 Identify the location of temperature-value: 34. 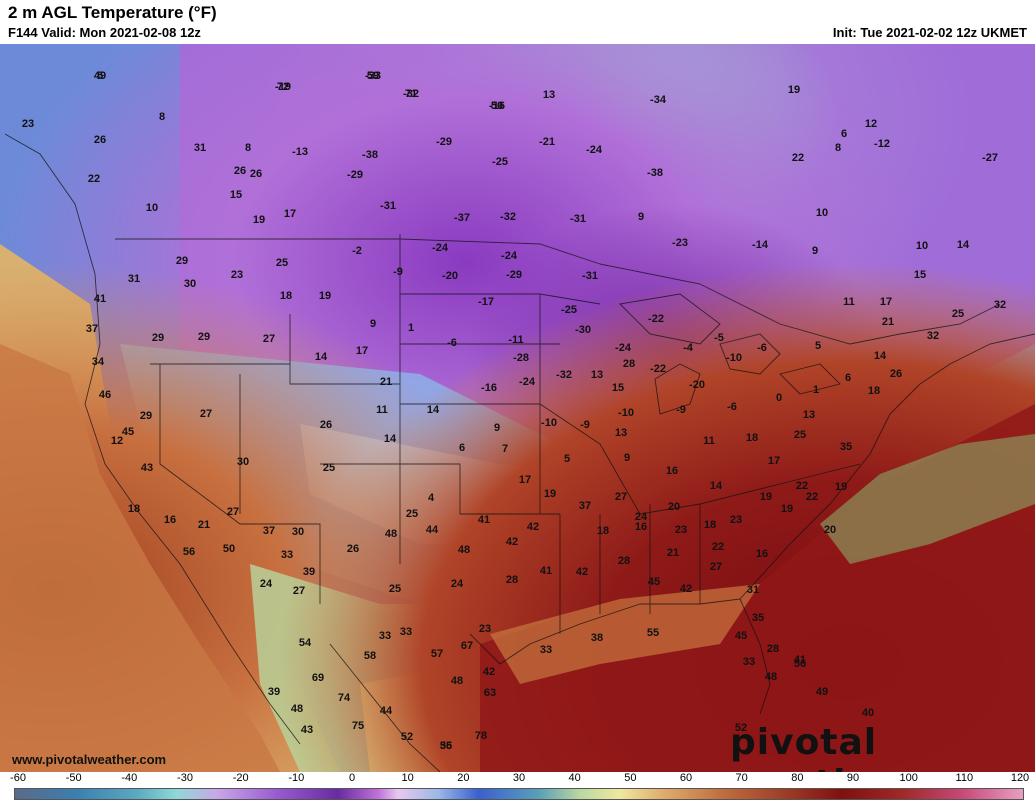
(98, 362).